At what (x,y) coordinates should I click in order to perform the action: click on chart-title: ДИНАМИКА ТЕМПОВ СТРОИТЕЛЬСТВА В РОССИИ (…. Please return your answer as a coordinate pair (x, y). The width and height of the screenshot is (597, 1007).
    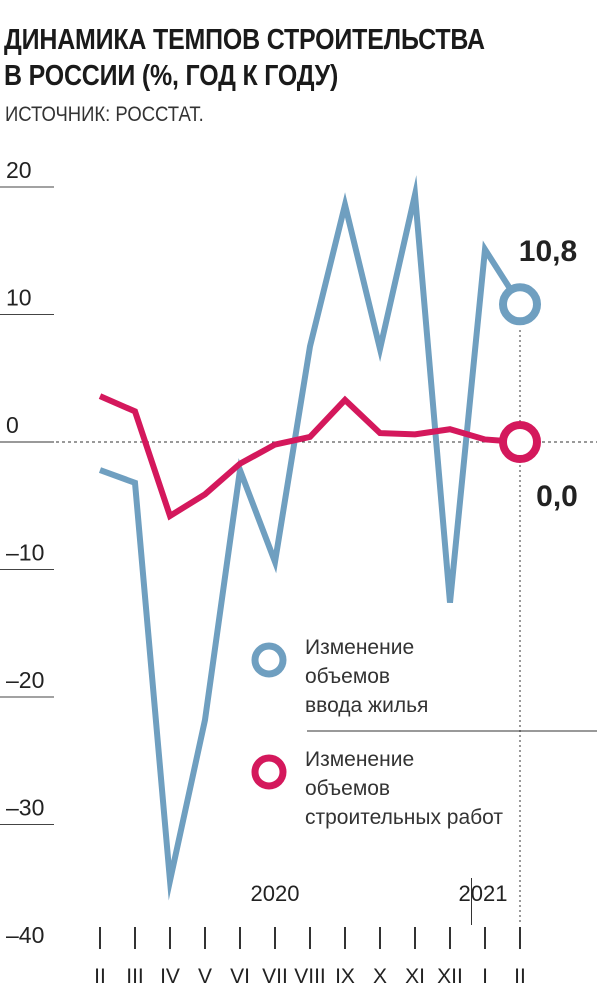
    Looking at the image, I should click on (257, 58).